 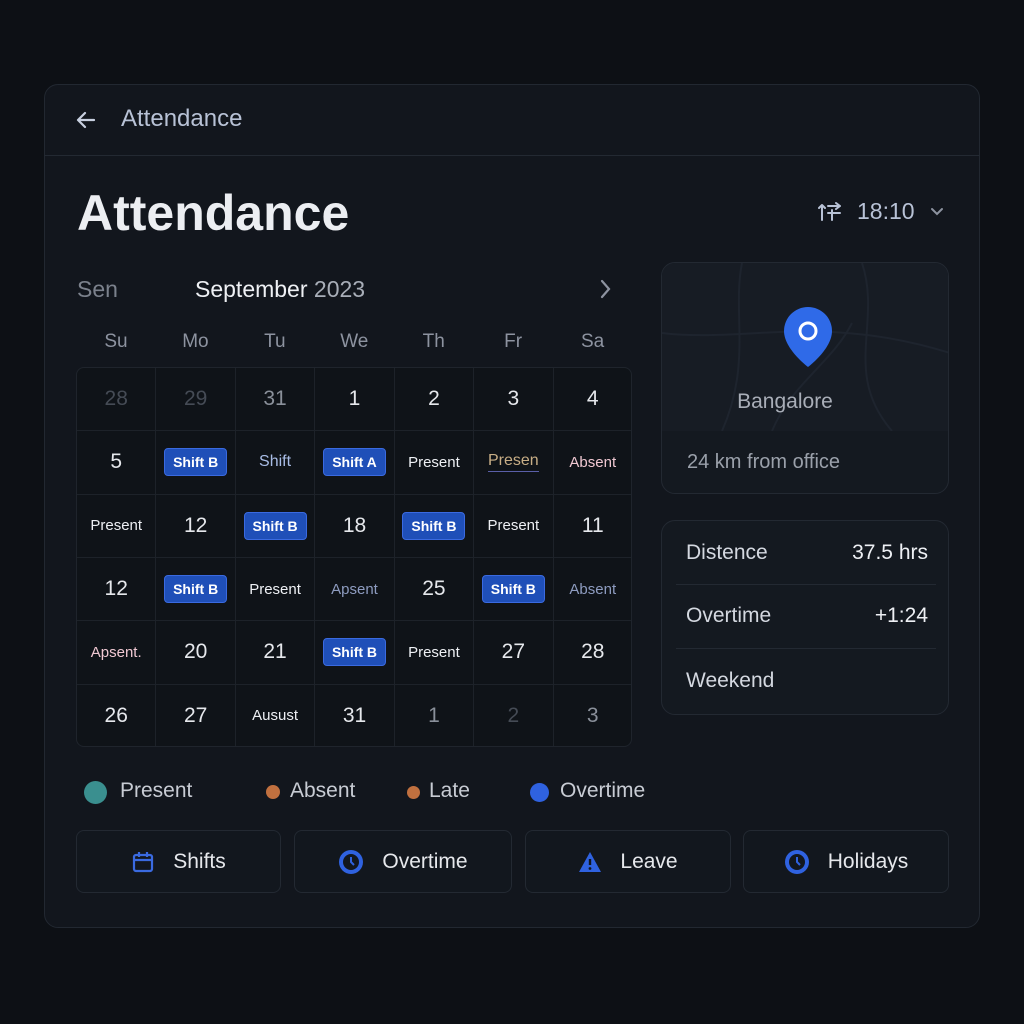 I want to click on cell-text: Ausust, so click(x=275, y=716).